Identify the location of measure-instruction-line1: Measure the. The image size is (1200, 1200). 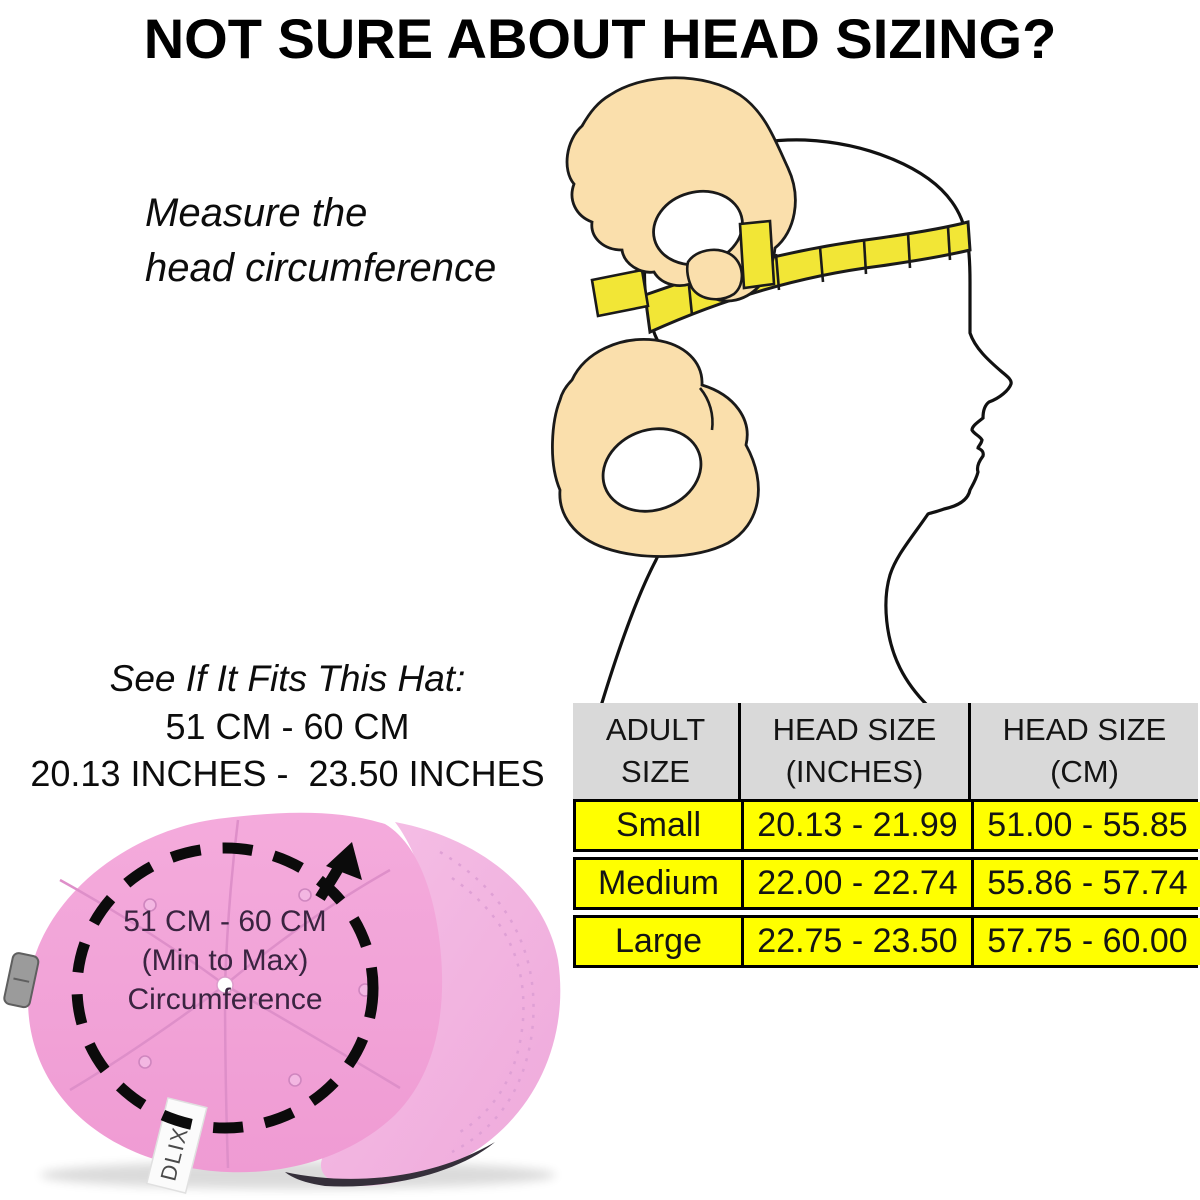
(256, 213).